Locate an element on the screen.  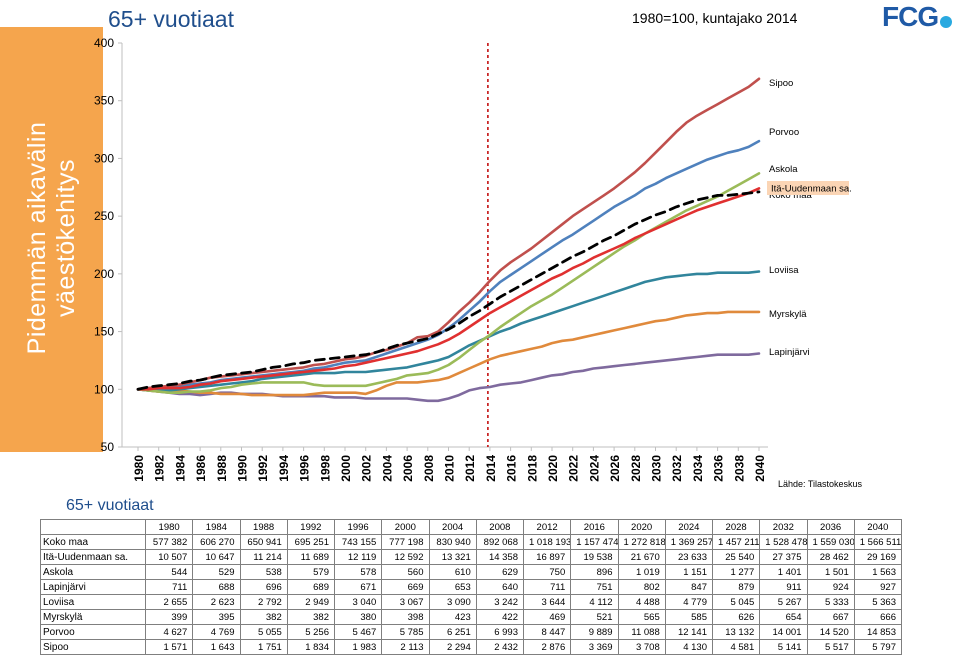
x-tick-label: 1992 is located at coordinates (263, 468).